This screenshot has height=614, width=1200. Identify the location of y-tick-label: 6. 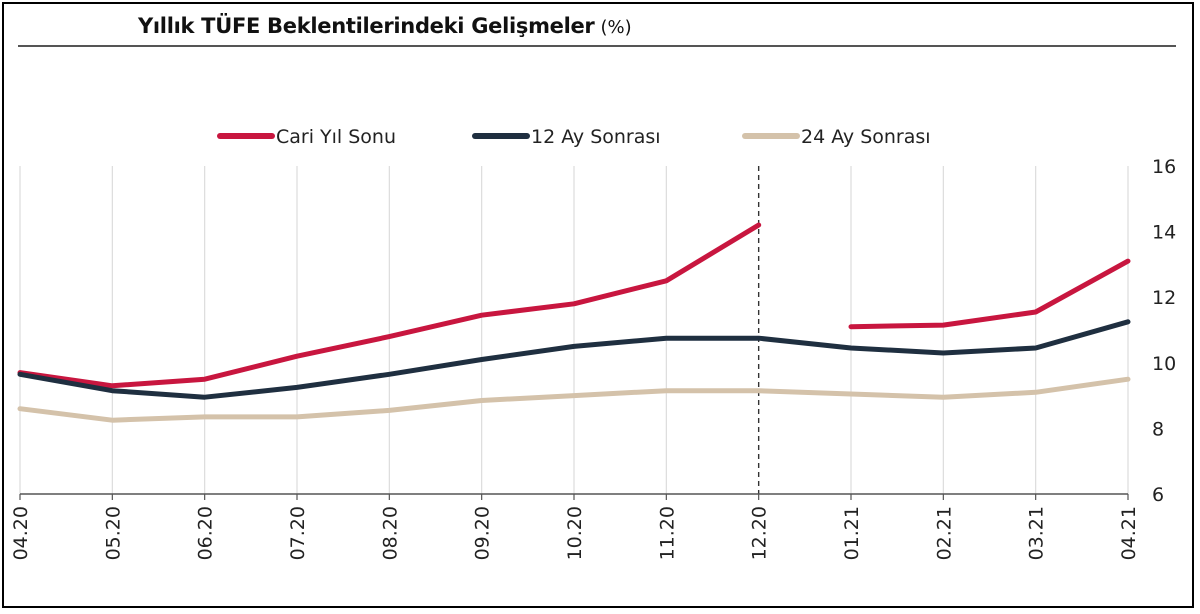
(1158, 495).